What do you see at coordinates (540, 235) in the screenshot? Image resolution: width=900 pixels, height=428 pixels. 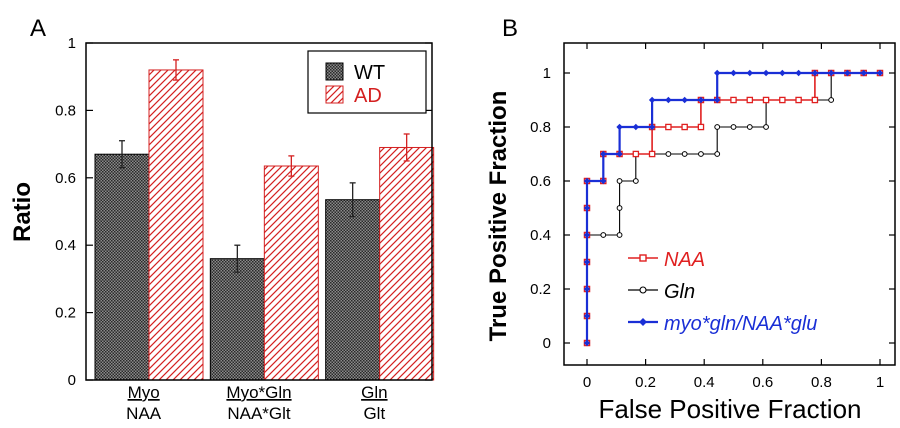 I see `y-tick-label-b: 0.4` at bounding box center [540, 235].